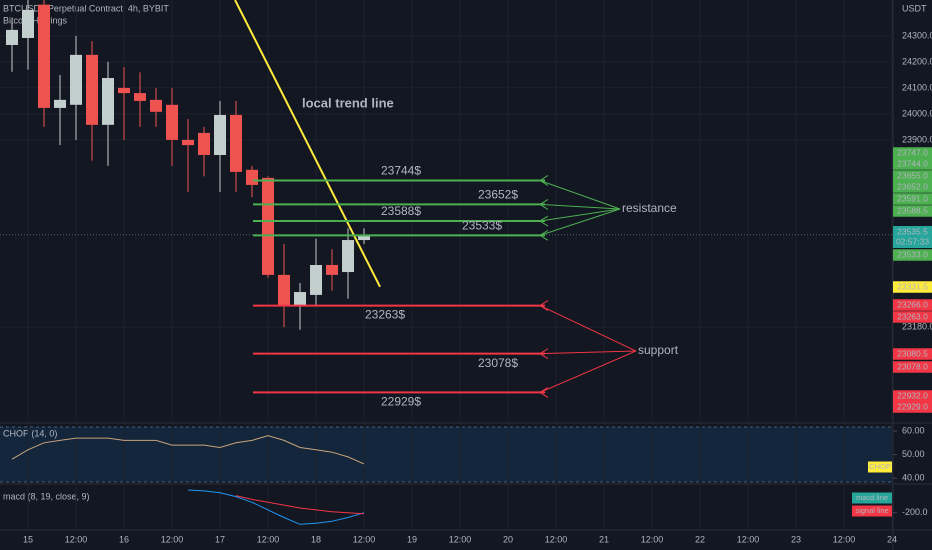 Image resolution: width=932 pixels, height=550 pixels. Describe the element at coordinates (914, 8) in the screenshot. I see `y-axis-label: USDT` at that location.